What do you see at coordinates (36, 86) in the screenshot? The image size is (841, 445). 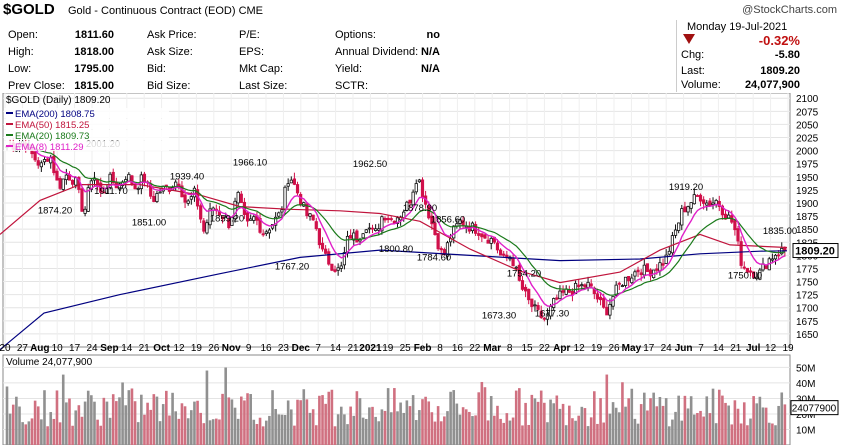 I see `quote-label: Prev Close:` at bounding box center [36, 86].